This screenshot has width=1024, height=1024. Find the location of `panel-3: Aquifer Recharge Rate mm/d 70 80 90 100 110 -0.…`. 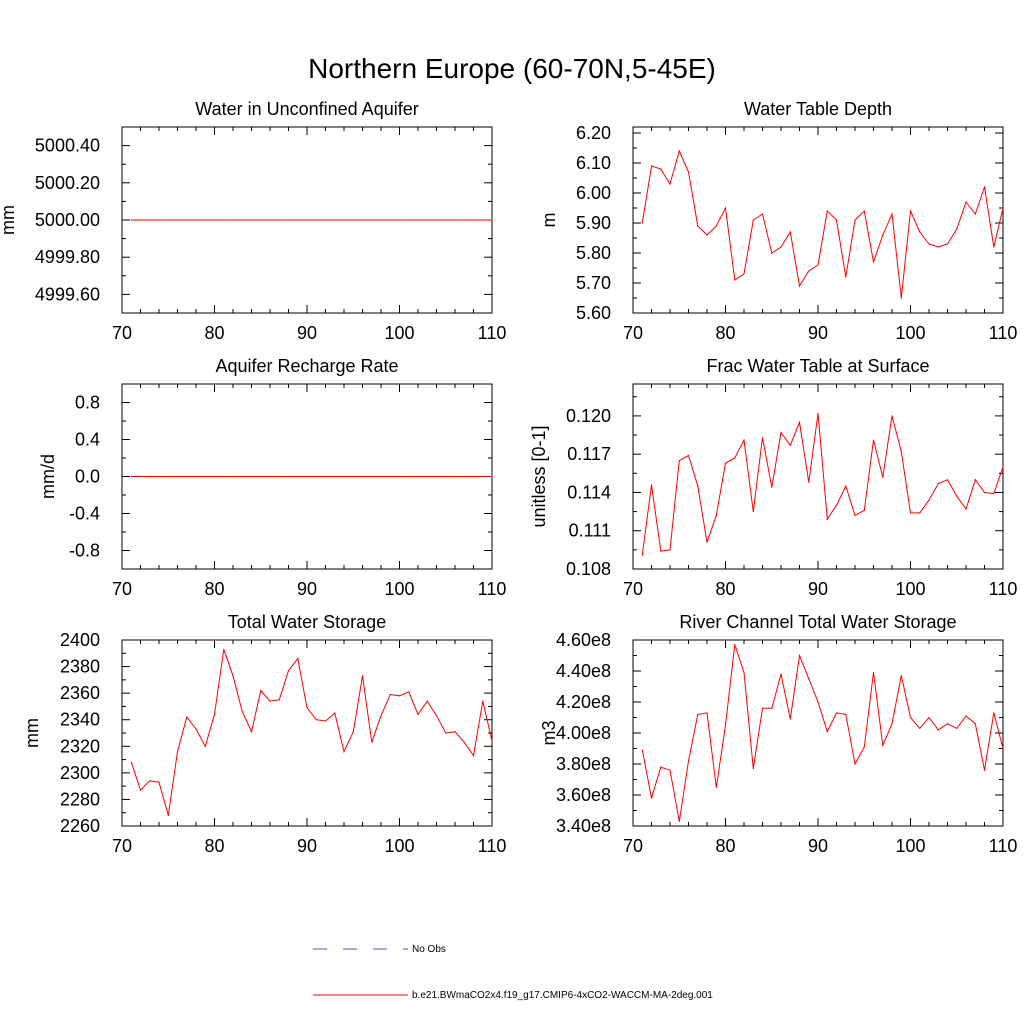

panel-3: Aquifer Recharge Rate mm/d 70 80 90 100 110 -0.… is located at coordinates (272, 477).